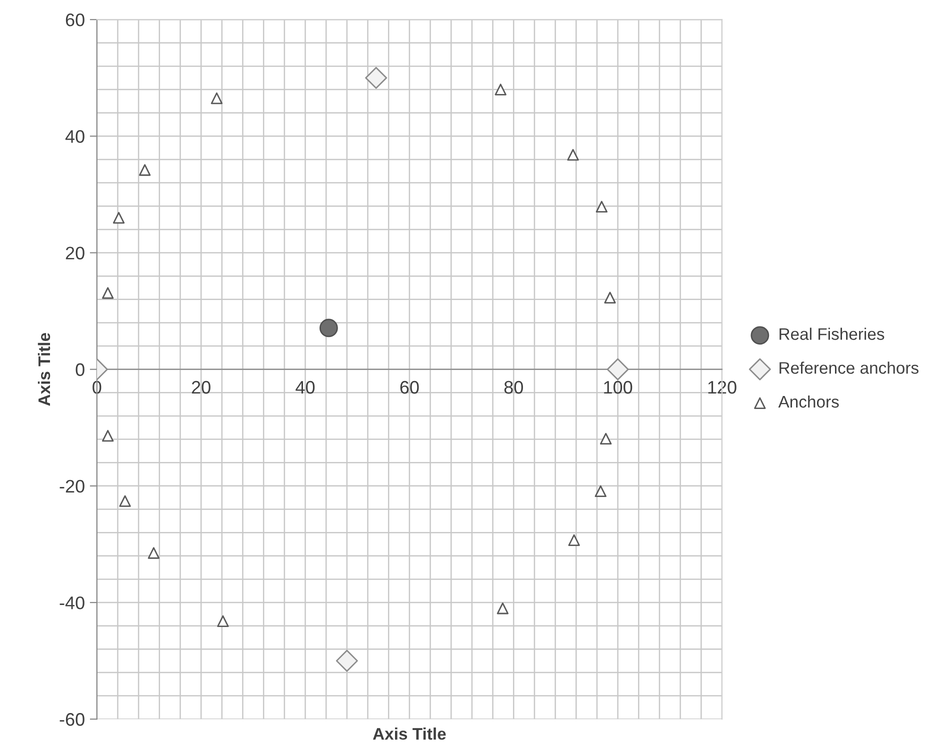 This screenshot has width=950, height=753. I want to click on y-tick-label: -20, so click(72, 486).